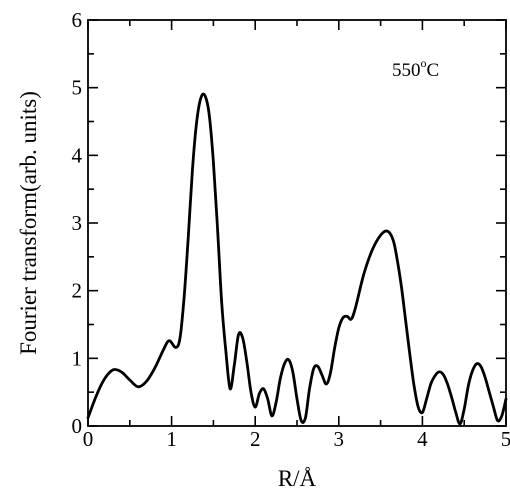  Describe the element at coordinates (433, 70) in the screenshot. I see `annotation-temperature-unit: C` at that location.